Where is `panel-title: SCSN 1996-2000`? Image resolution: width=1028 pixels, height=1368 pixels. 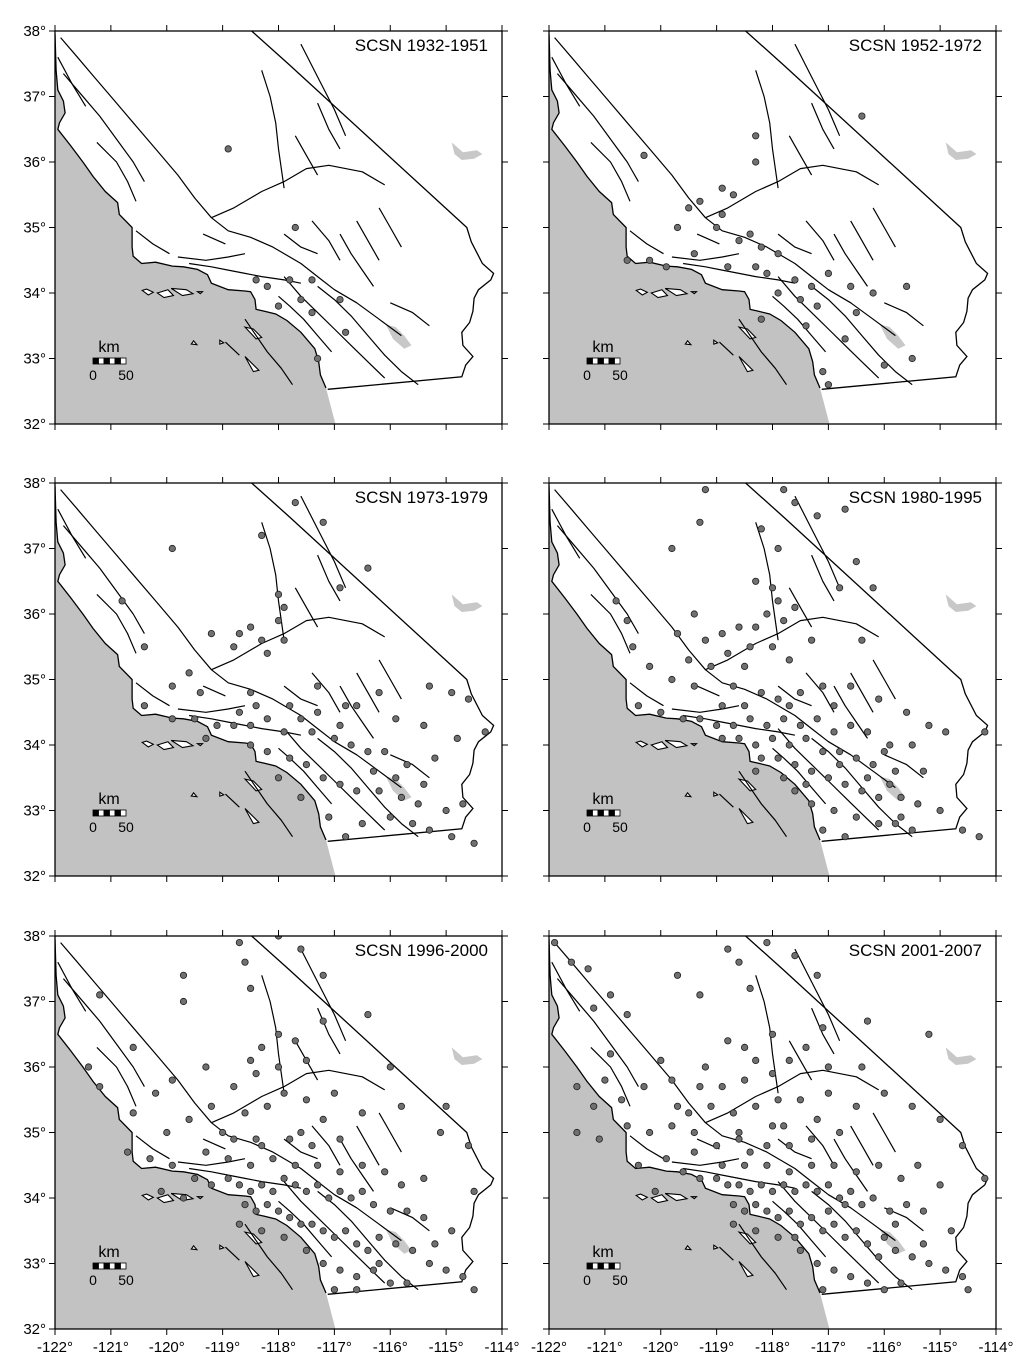 panel-title: SCSN 1996-2000 is located at coordinates (421, 950).